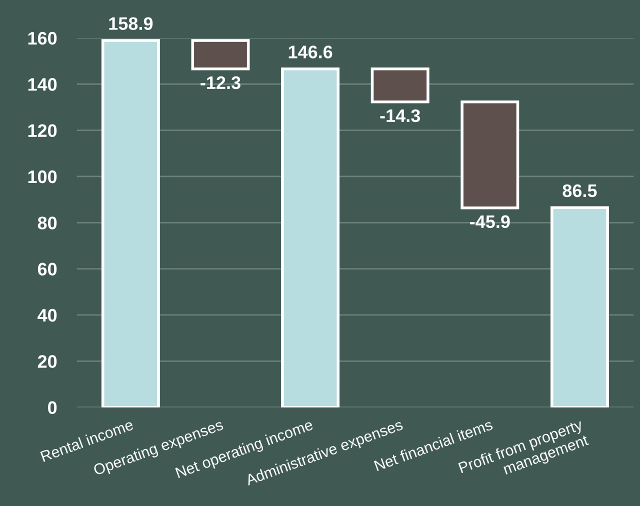 The height and width of the screenshot is (506, 640). What do you see at coordinates (47, 315) in the screenshot?
I see `y-tick-label: 40` at bounding box center [47, 315].